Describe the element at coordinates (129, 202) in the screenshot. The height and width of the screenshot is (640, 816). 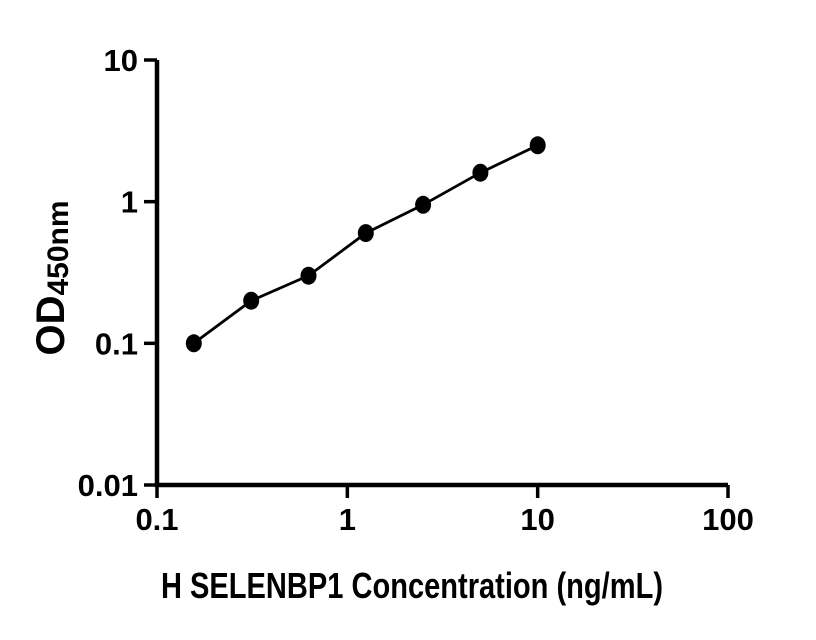
I see `y-tick-label-1: 1` at that location.